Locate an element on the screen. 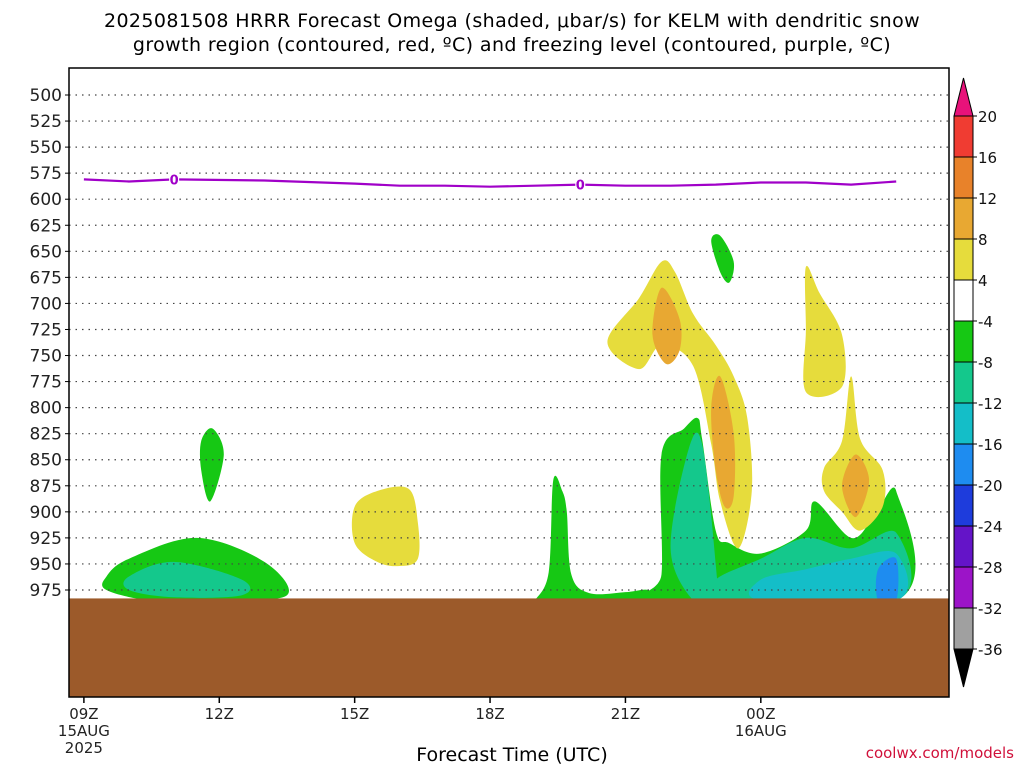 Image resolution: width=1024 pixels, height=768 pixels. y-tick-label: 725 is located at coordinates (46, 330).